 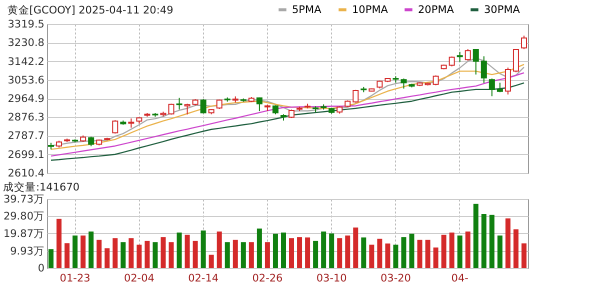 What do you see at coordinates (139, 278) in the screenshot?
I see `x-tick-label: 02-04` at bounding box center [139, 278].